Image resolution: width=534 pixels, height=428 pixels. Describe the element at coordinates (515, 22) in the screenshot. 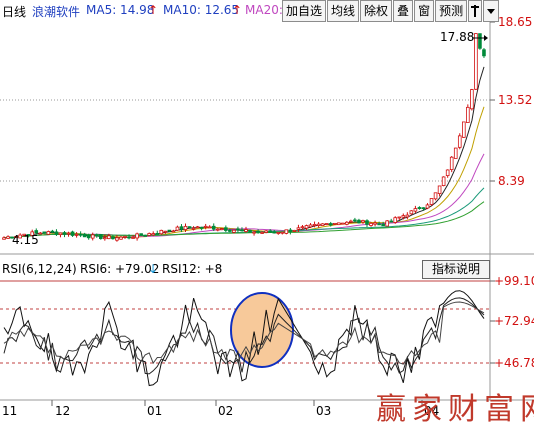

I see `price-axis-high: 18.65` at that location.